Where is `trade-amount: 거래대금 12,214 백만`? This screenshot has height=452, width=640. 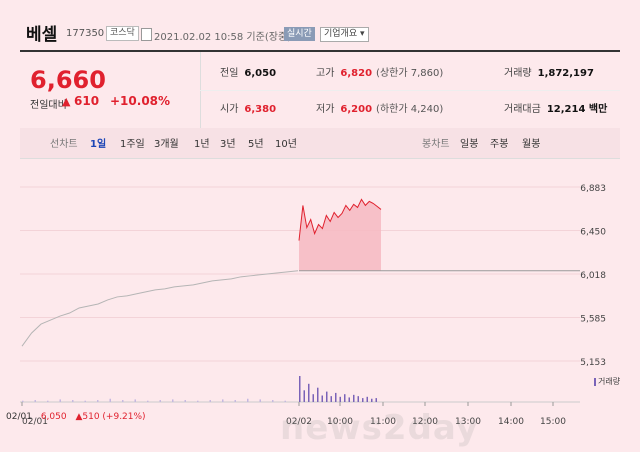 trade-amount: 거래대금 12,214 백만 is located at coordinates (556, 109).